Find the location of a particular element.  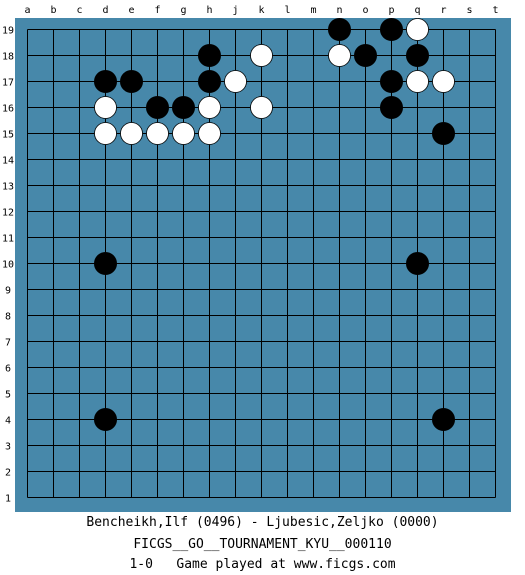

row-label: 1 is located at coordinates (8, 499).